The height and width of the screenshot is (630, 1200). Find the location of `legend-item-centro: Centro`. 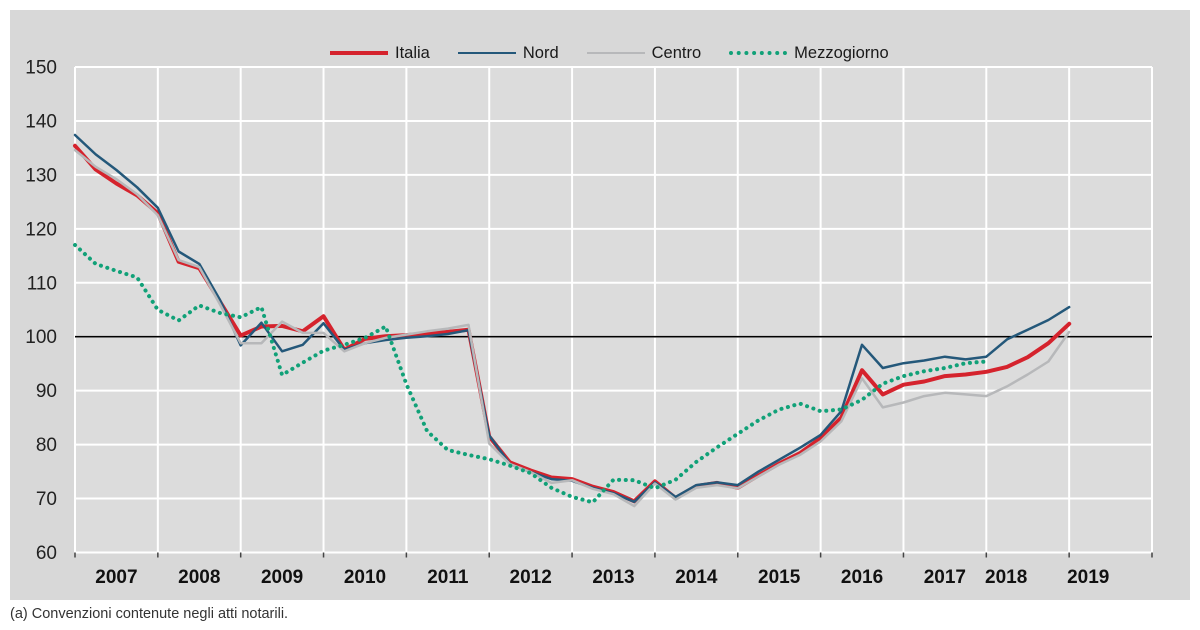

legend-item-centro: Centro is located at coordinates (644, 53).